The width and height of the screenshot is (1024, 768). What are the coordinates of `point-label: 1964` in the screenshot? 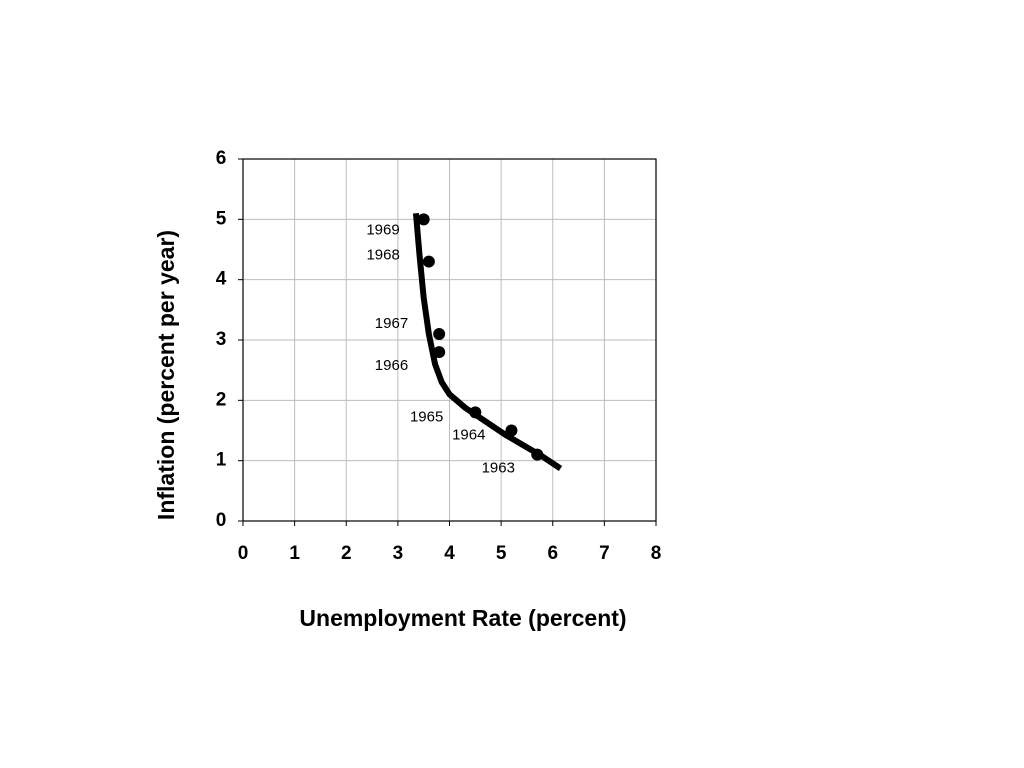 It's located at (468, 434).